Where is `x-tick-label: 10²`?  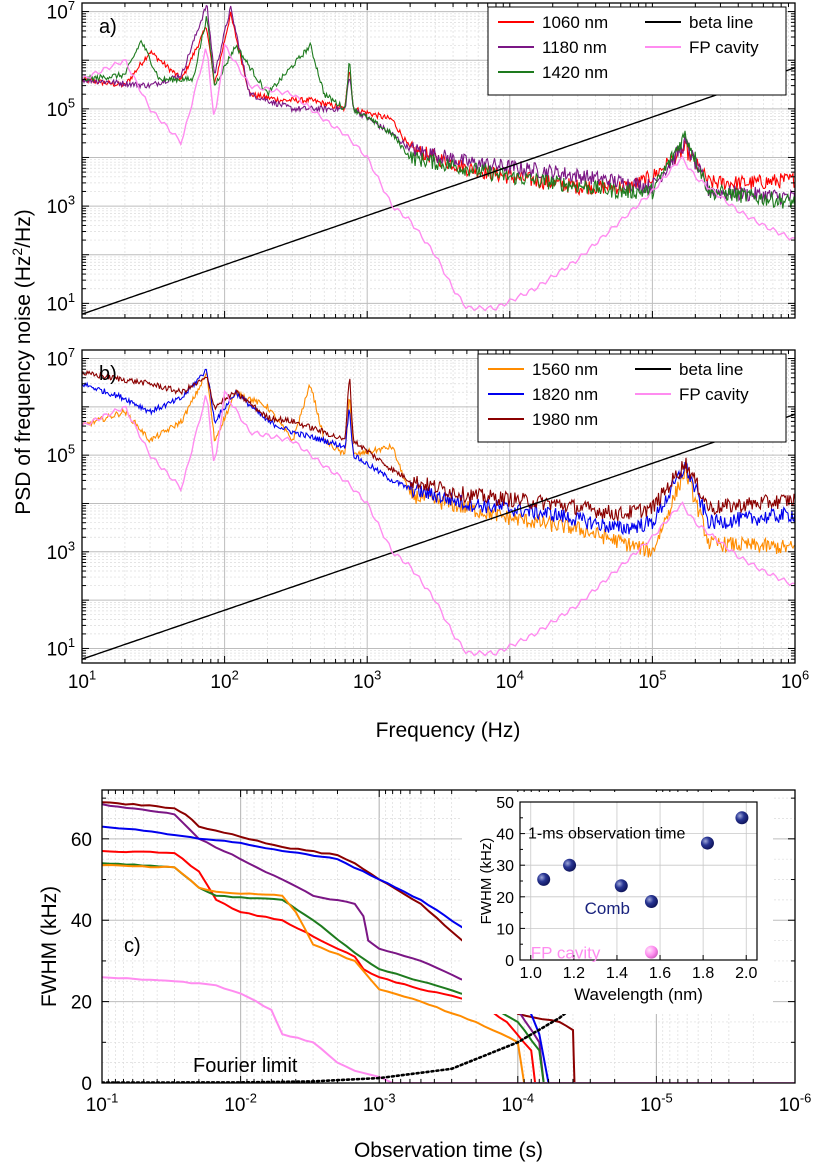
x-tick-label: 10² is located at coordinates (224, 680).